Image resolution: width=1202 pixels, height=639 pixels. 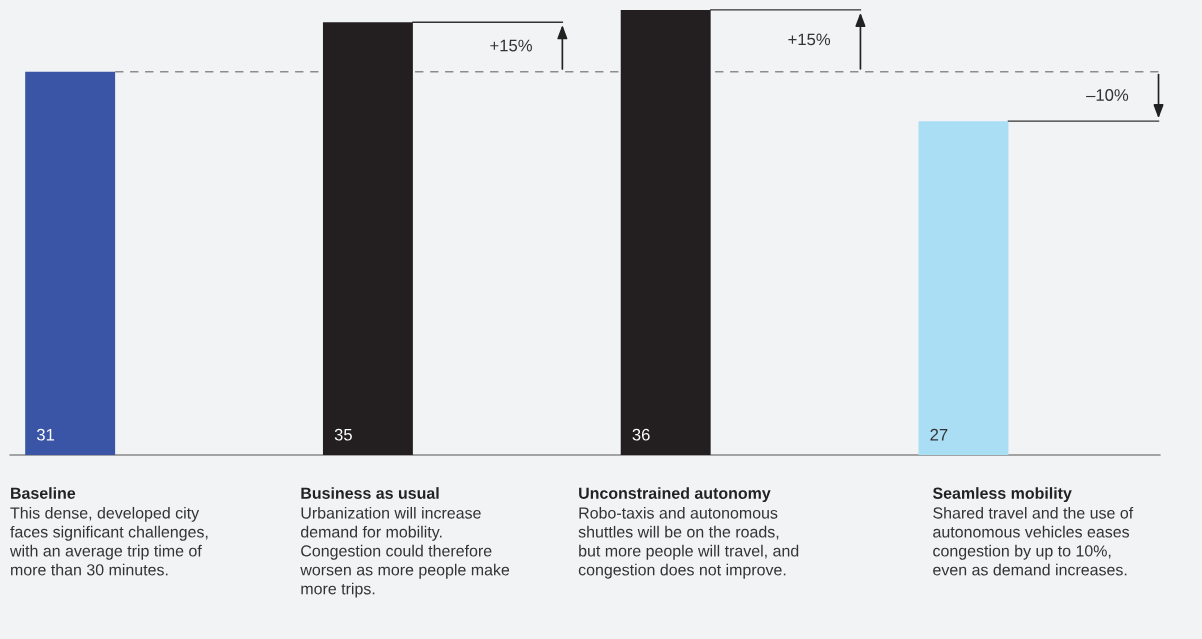 I want to click on text: Urbanization will increase demand for mobility. Congestion could therefore worsen as more people make more trips., so click(x=405, y=552).